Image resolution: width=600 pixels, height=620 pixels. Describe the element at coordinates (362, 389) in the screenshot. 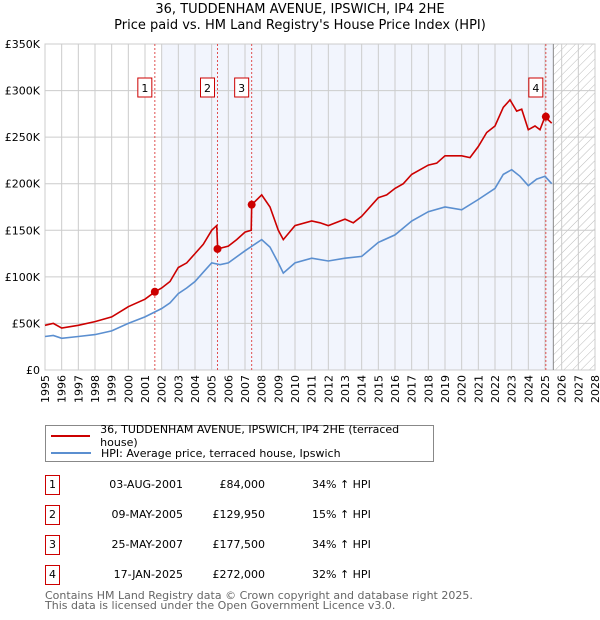

I see `x-tick-label: 2014` at that location.